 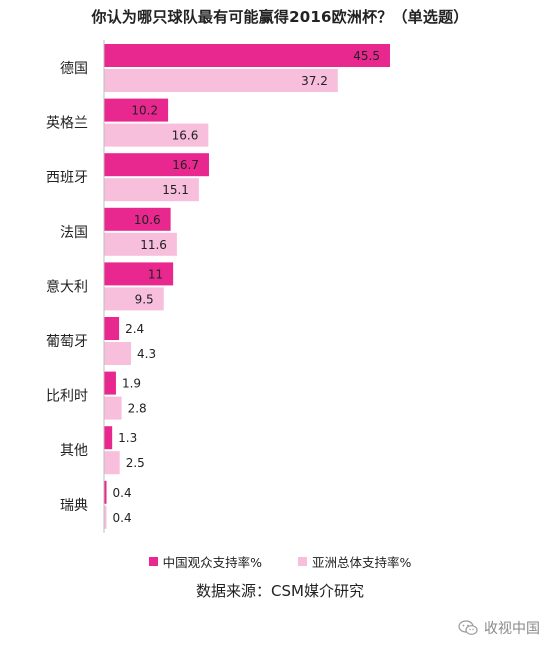 I want to click on value-label: 37.2, so click(x=314, y=81).